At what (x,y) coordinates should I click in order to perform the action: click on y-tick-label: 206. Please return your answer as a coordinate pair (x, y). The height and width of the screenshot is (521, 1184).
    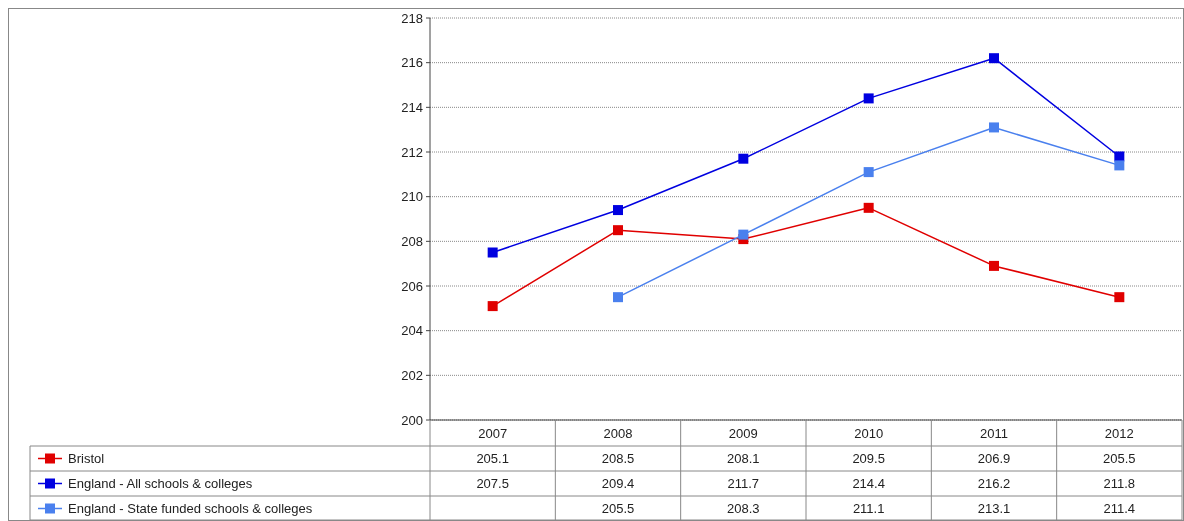
    Looking at the image, I should click on (412, 286).